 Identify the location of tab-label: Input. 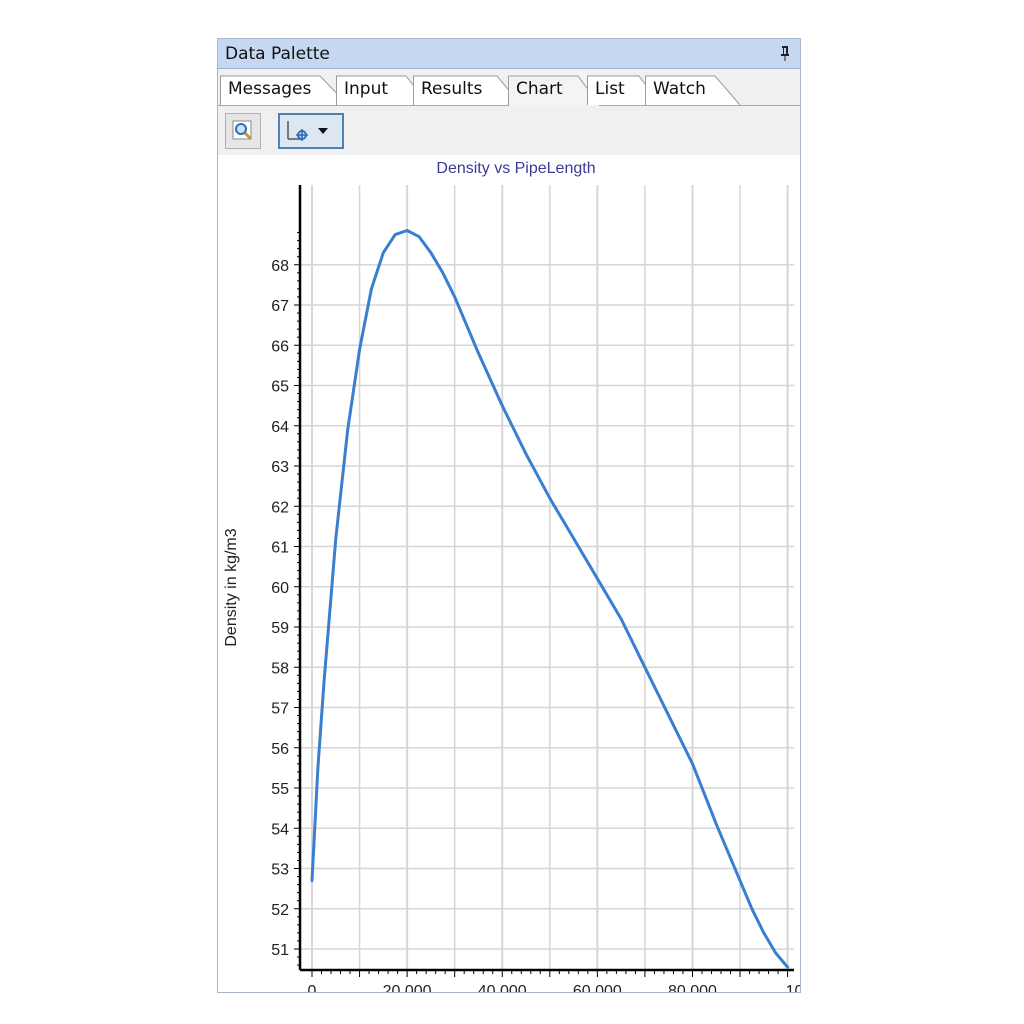
(366, 89).